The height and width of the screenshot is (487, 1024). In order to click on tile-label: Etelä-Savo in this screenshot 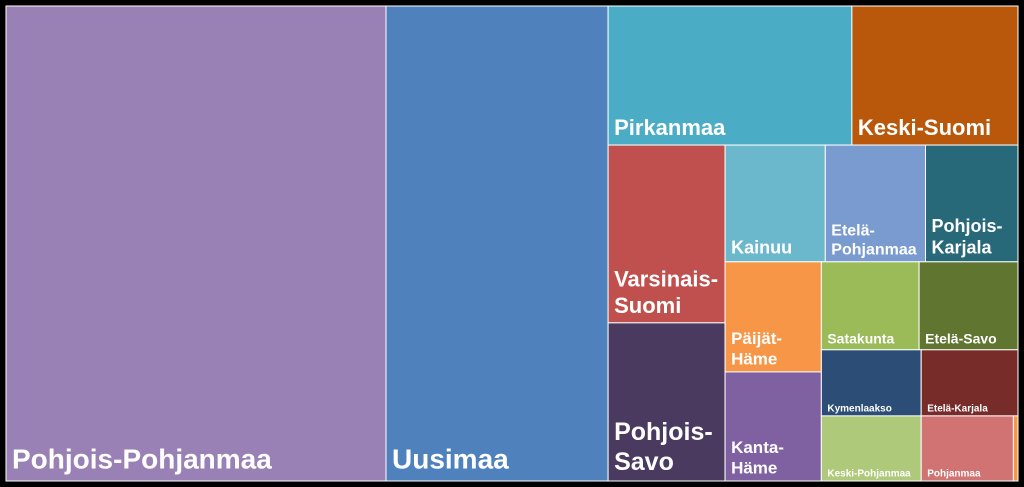, I will do `click(961, 338)`.